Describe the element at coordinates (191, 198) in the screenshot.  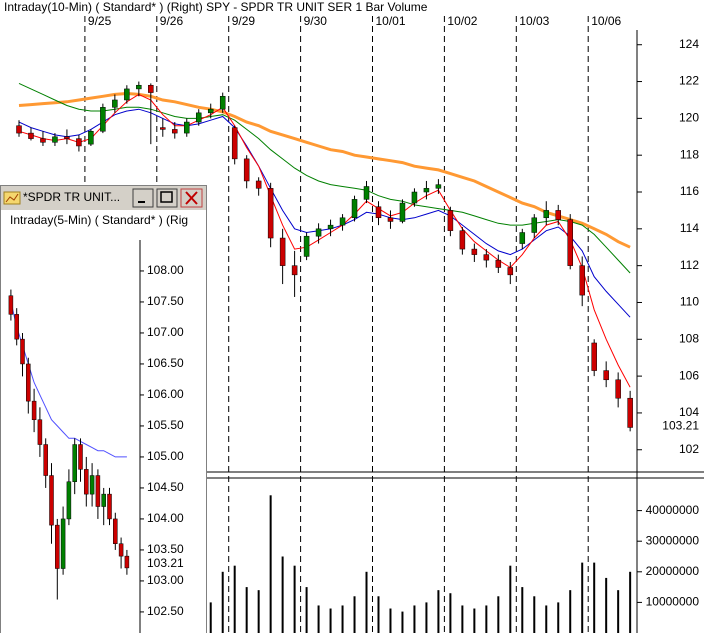
I see `close-button` at that location.